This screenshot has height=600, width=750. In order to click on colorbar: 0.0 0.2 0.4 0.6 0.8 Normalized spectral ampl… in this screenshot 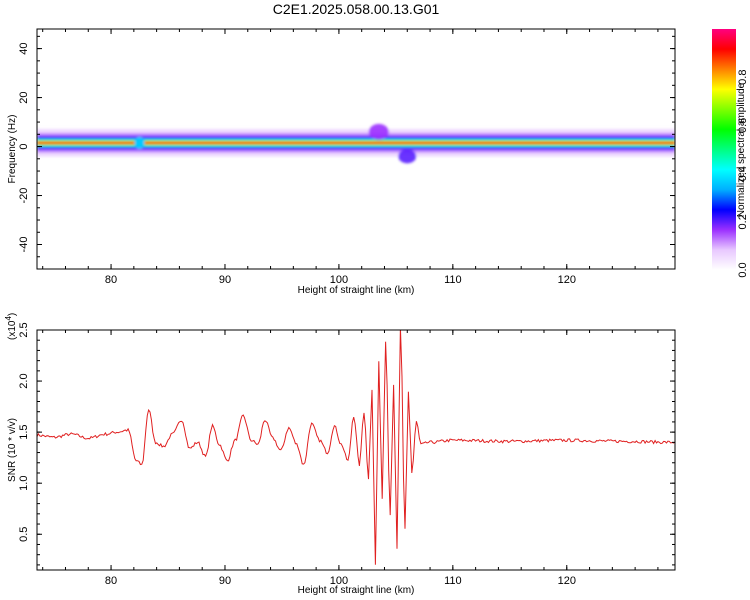, I will do `click(730, 153)`.